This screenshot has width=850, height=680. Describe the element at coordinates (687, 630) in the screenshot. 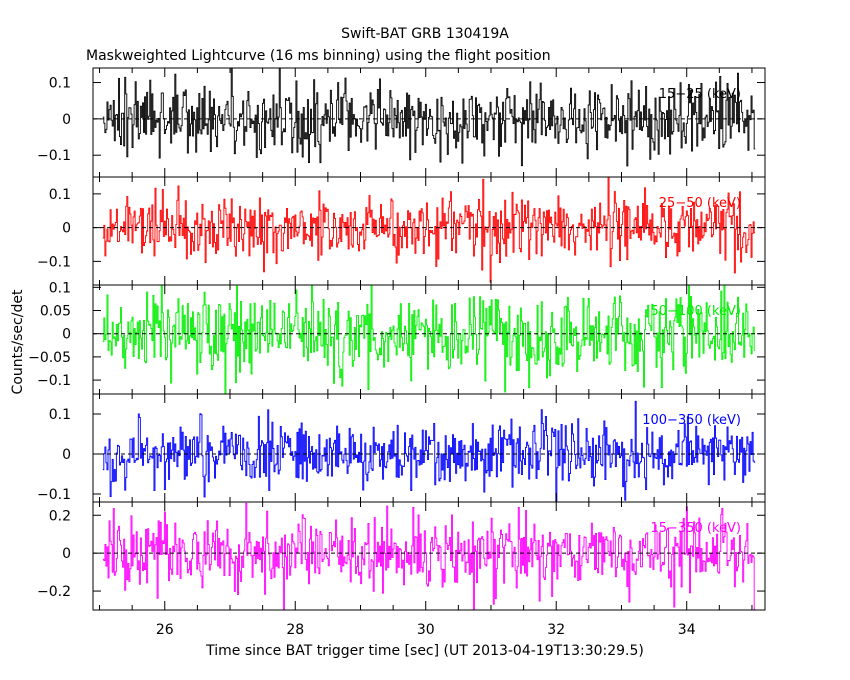

I see `x-tick-label: 34` at that location.